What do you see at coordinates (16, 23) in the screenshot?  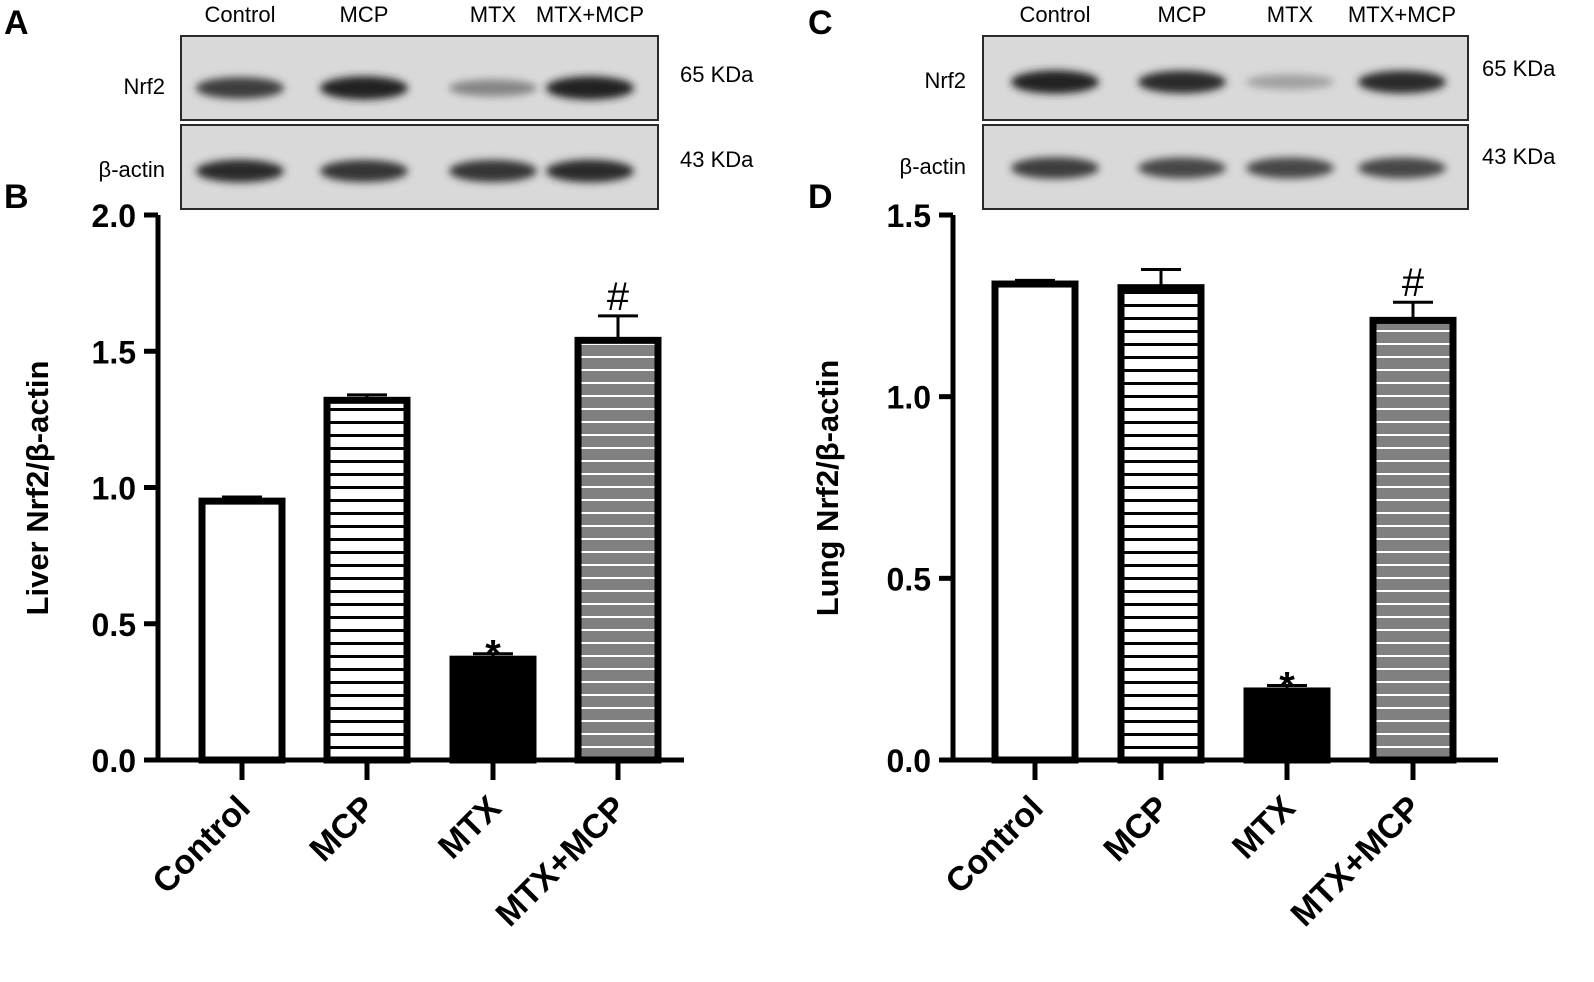 I see `panel-letter-a: A` at bounding box center [16, 23].